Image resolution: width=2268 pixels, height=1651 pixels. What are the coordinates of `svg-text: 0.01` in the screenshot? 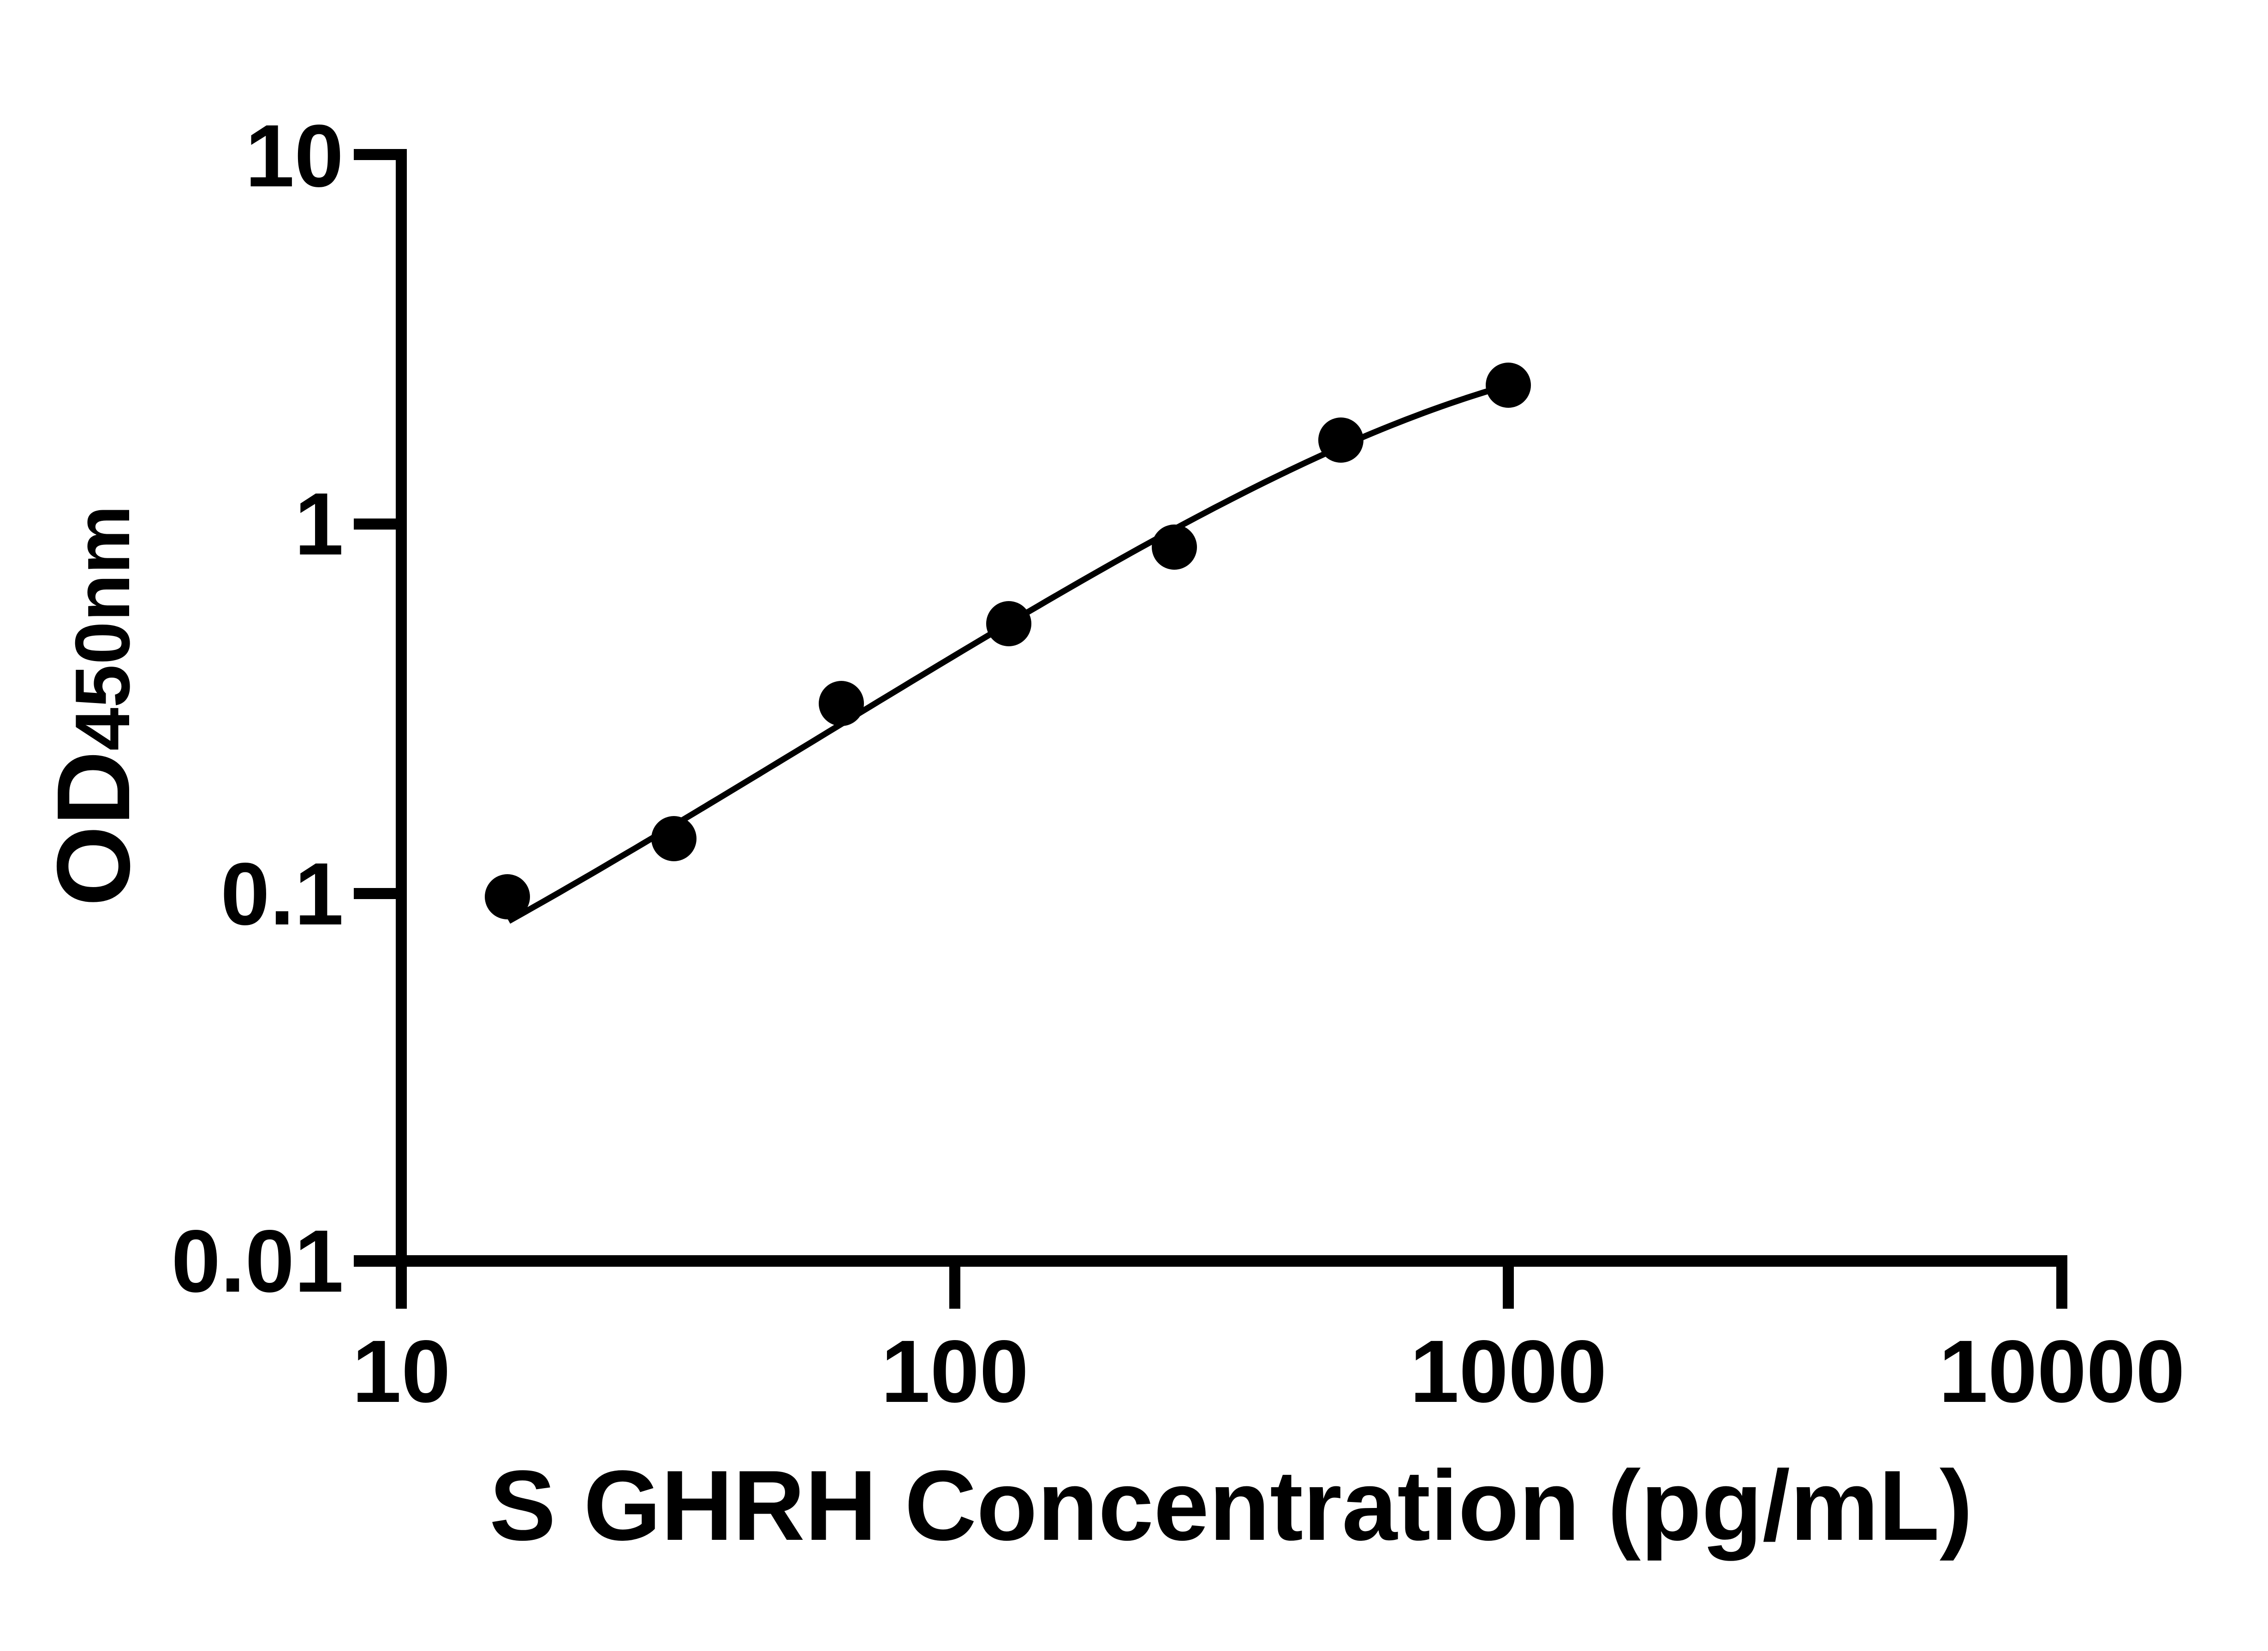 It's located at (257, 1261).